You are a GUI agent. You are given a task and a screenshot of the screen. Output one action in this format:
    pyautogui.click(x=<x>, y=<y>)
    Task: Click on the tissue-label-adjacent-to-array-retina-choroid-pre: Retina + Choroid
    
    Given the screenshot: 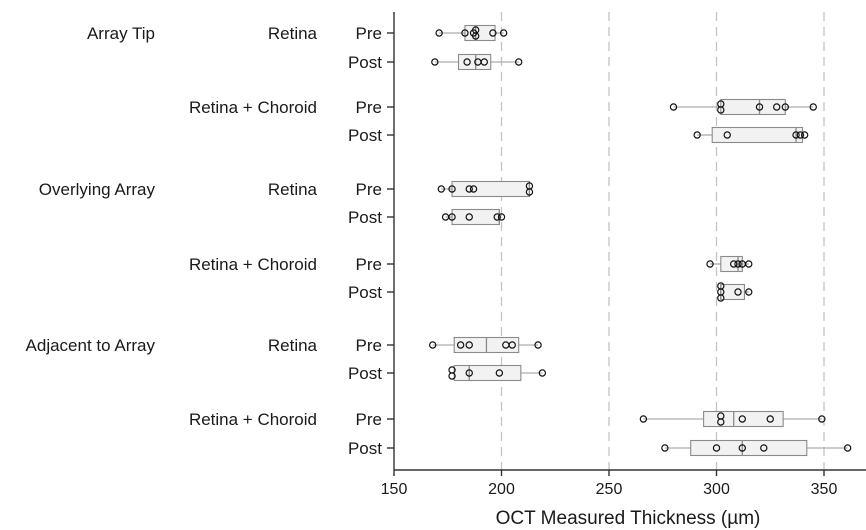 What is the action you would take?
    pyautogui.click(x=253, y=419)
    